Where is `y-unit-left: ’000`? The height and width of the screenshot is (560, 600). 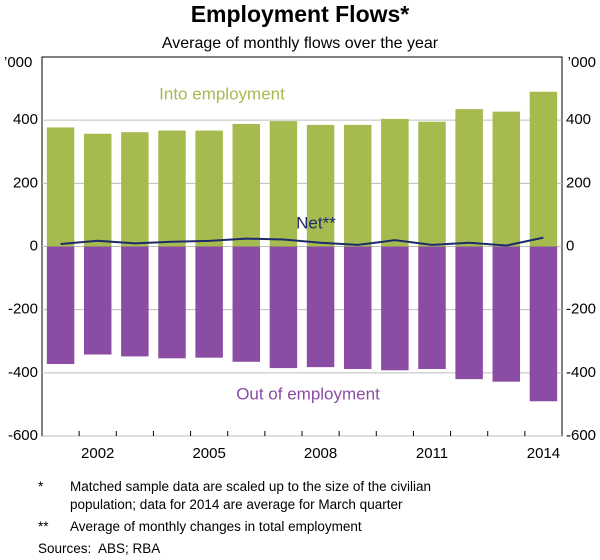
y-unit-left: ’000 is located at coordinates (18, 62).